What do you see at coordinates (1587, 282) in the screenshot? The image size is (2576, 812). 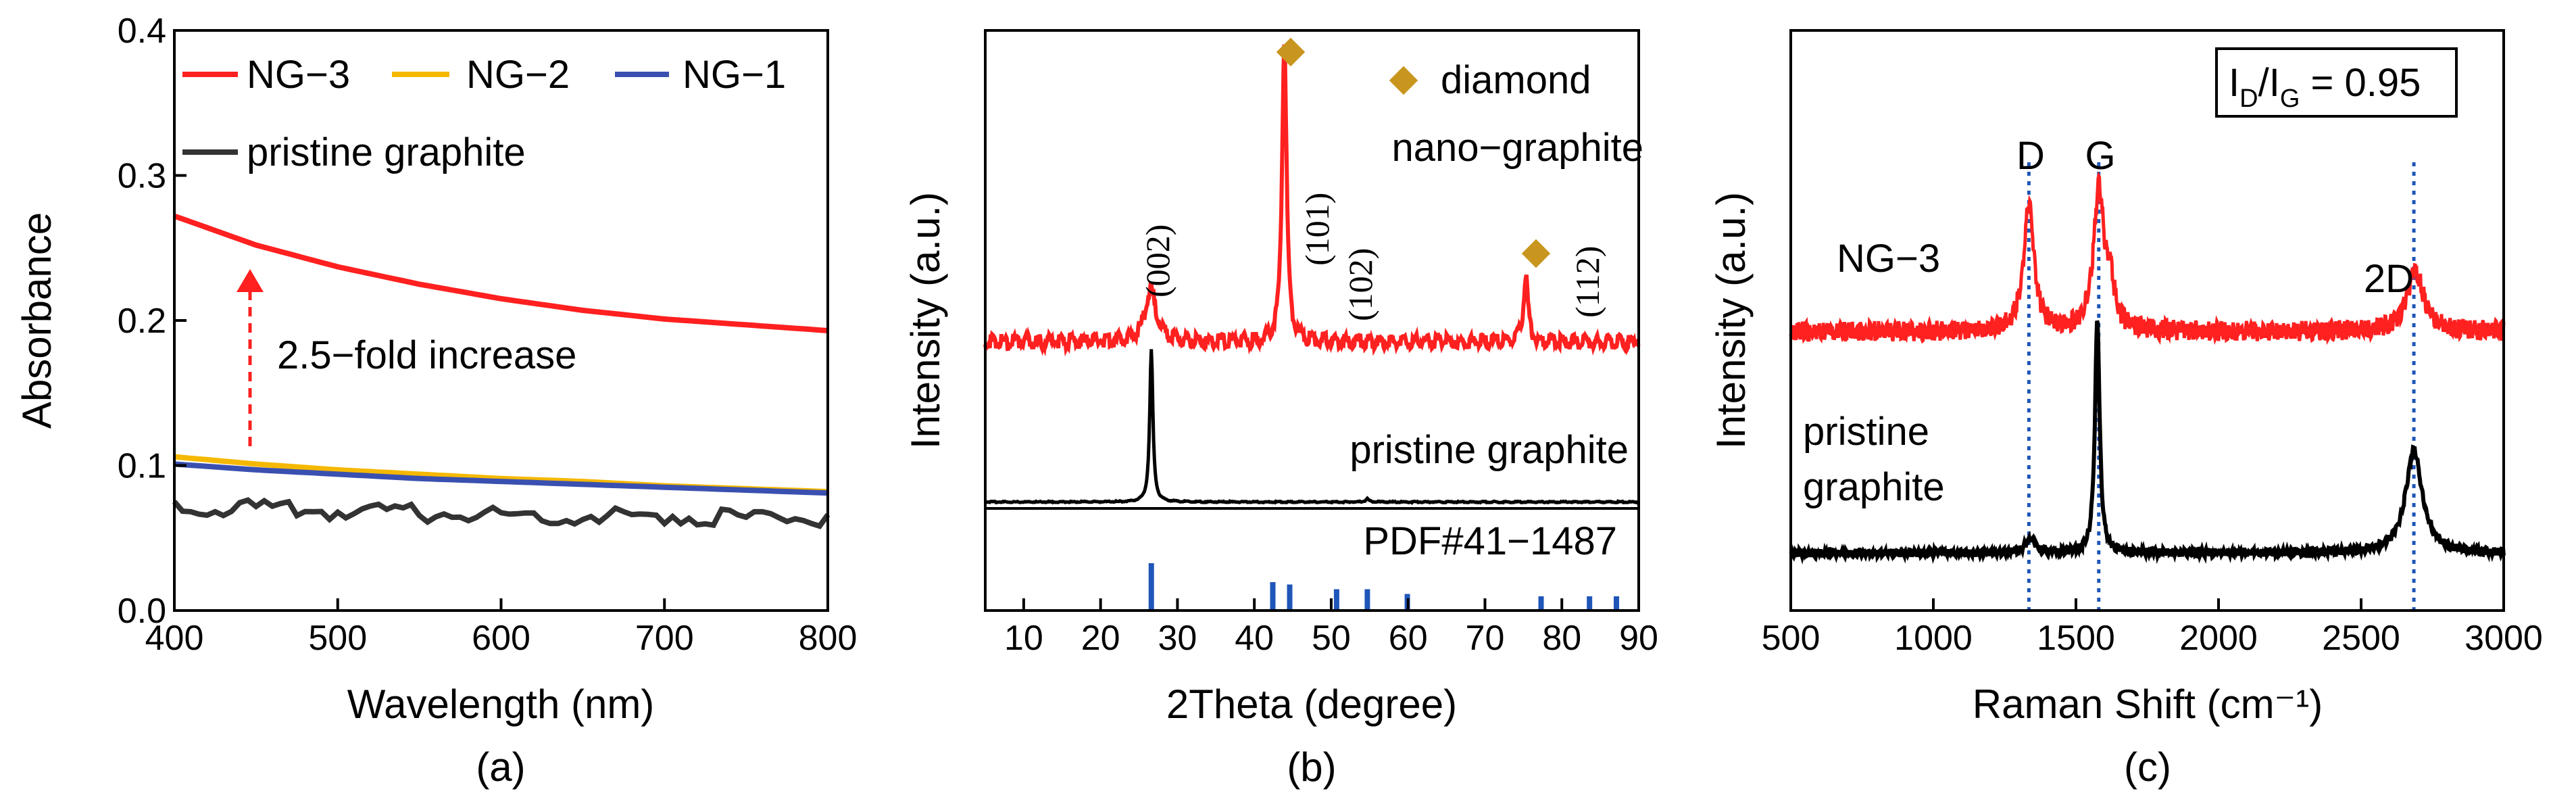 I see `reflection-112-label: (112)` at bounding box center [1587, 282].